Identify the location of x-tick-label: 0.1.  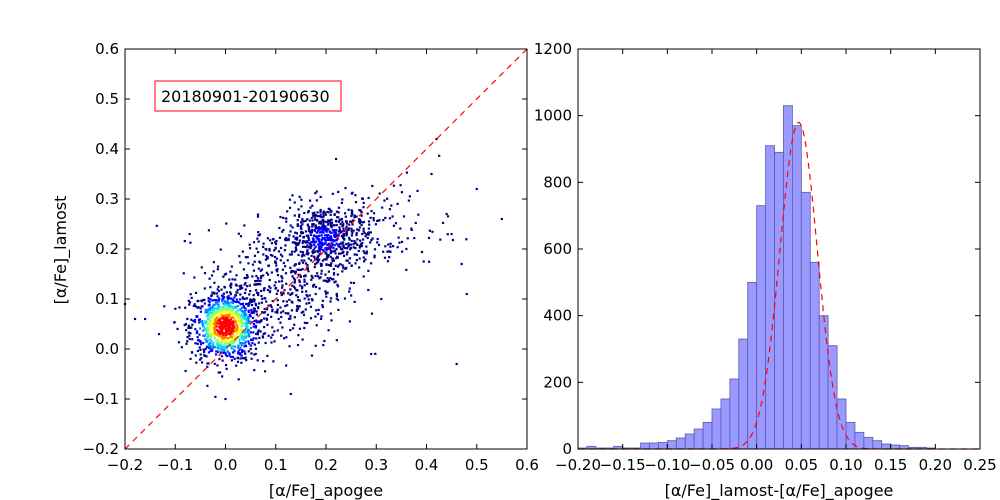
(276, 465).